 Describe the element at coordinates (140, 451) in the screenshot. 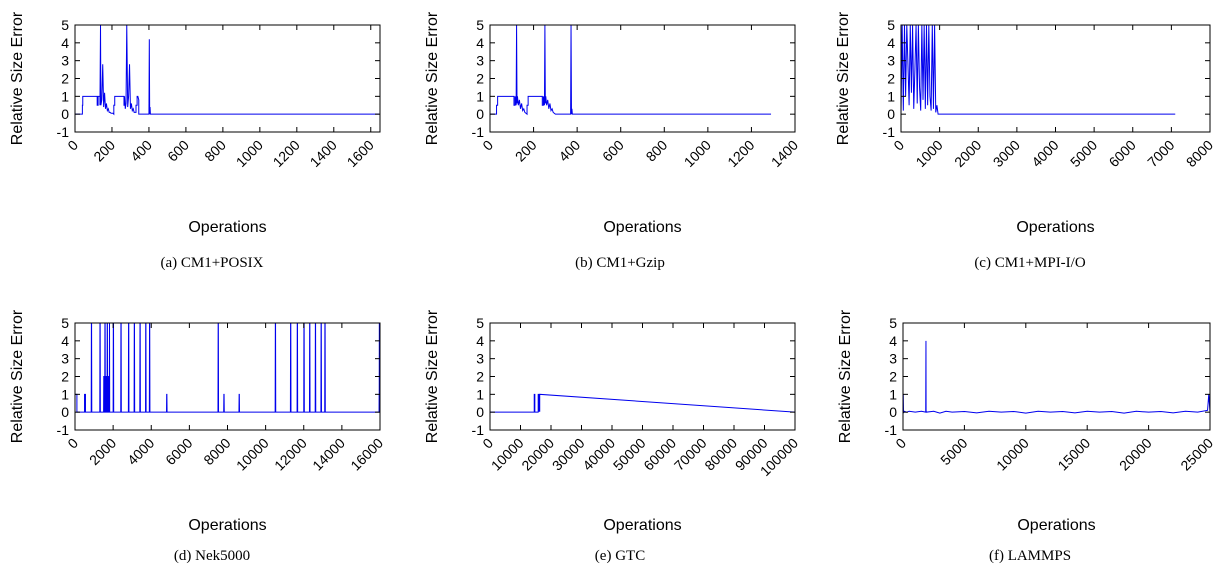

I see `x-tick-label: 4000` at that location.